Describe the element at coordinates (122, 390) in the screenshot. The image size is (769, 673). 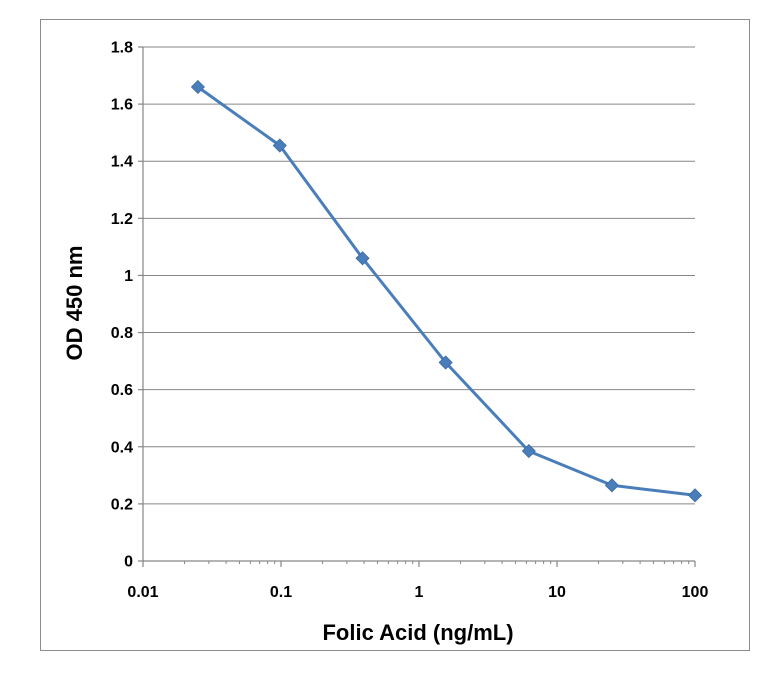
I see `y-tick-label: 0.6` at that location.